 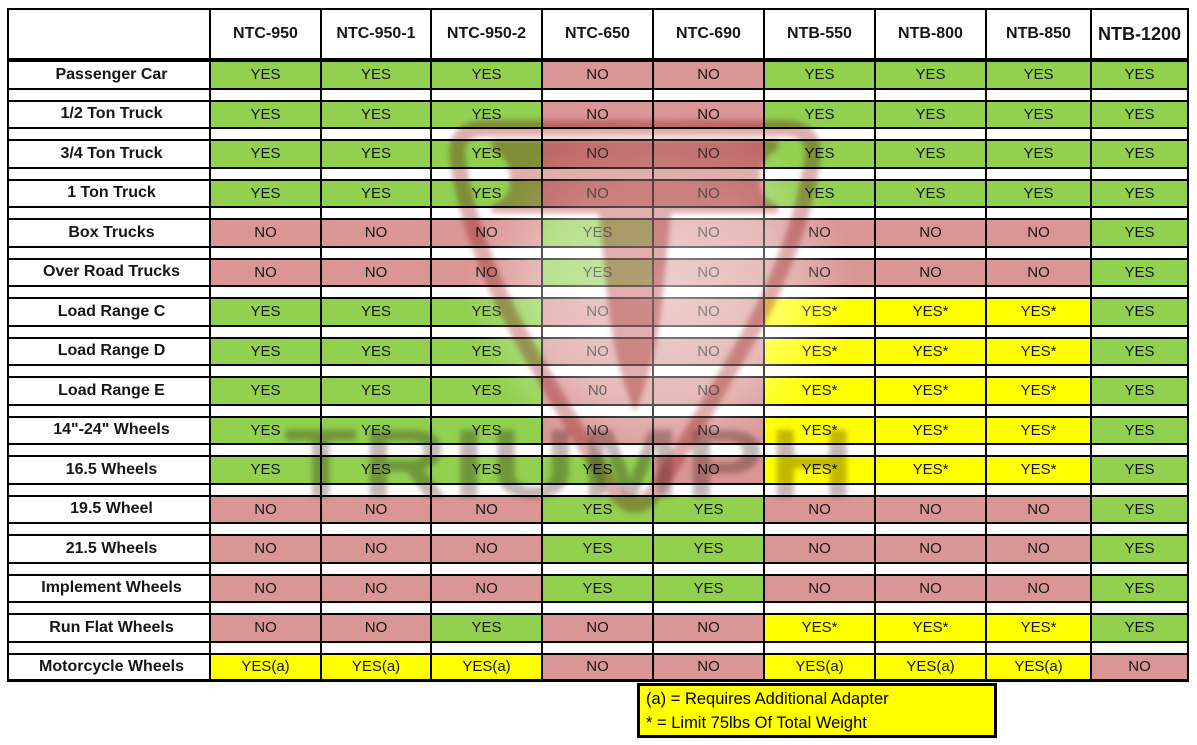 I want to click on row-label: 14"-24" Wheels, so click(x=108, y=430).